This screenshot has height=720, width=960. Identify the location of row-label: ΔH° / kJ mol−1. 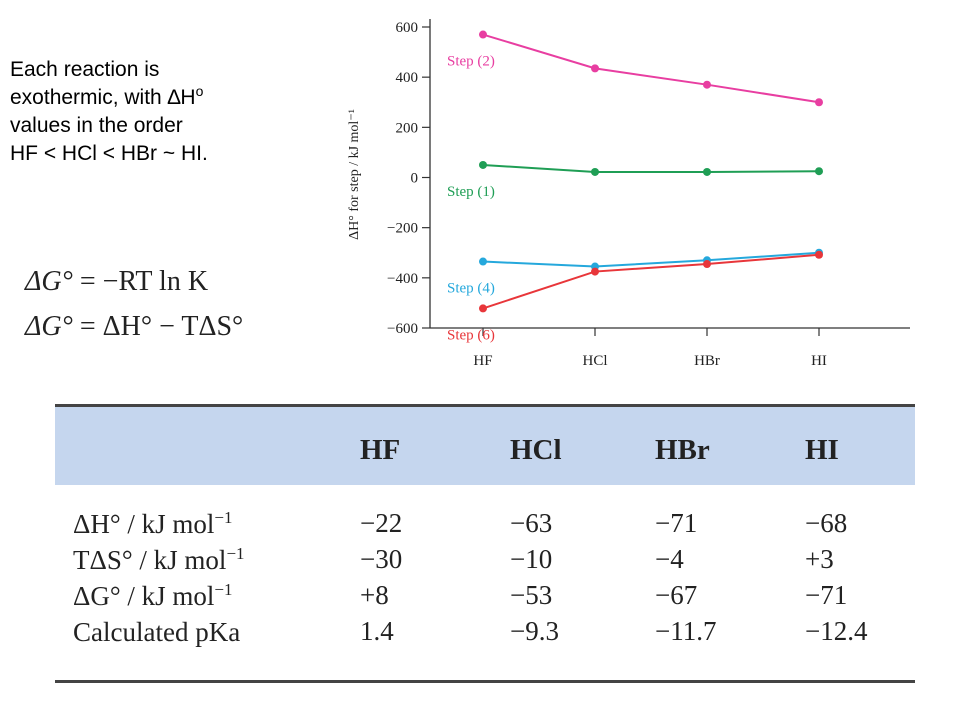
(153, 524).